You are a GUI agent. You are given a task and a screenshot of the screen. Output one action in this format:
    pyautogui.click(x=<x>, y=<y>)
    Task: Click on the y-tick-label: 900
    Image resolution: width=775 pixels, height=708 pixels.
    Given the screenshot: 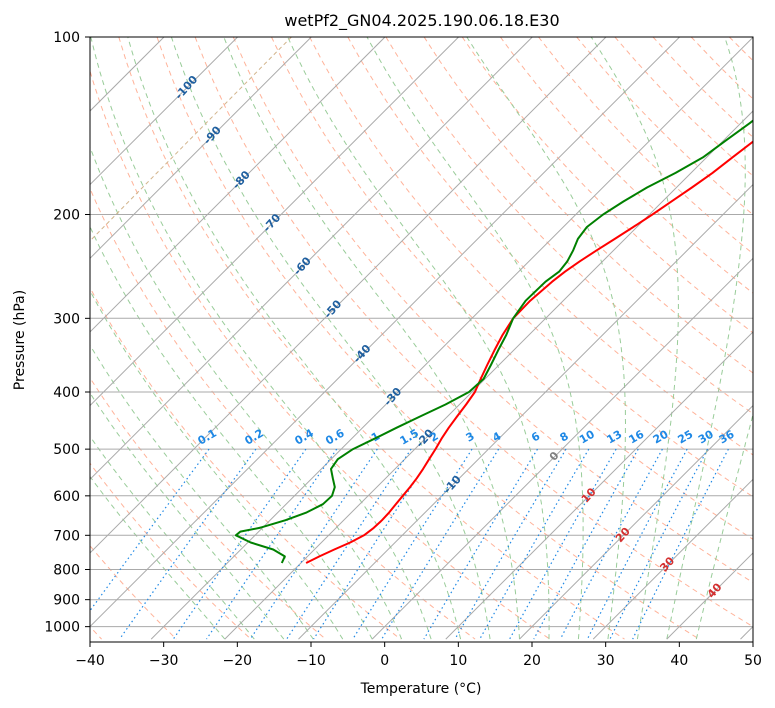 What is the action you would take?
    pyautogui.click(x=66, y=601)
    